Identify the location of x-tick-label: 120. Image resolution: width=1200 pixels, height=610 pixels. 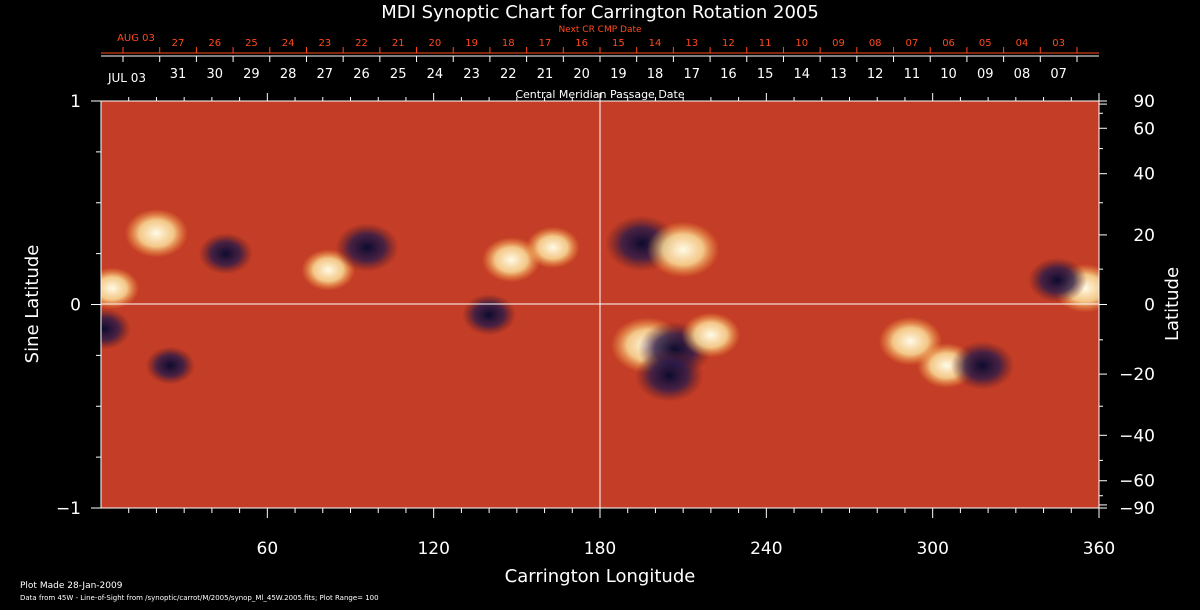
(433, 549).